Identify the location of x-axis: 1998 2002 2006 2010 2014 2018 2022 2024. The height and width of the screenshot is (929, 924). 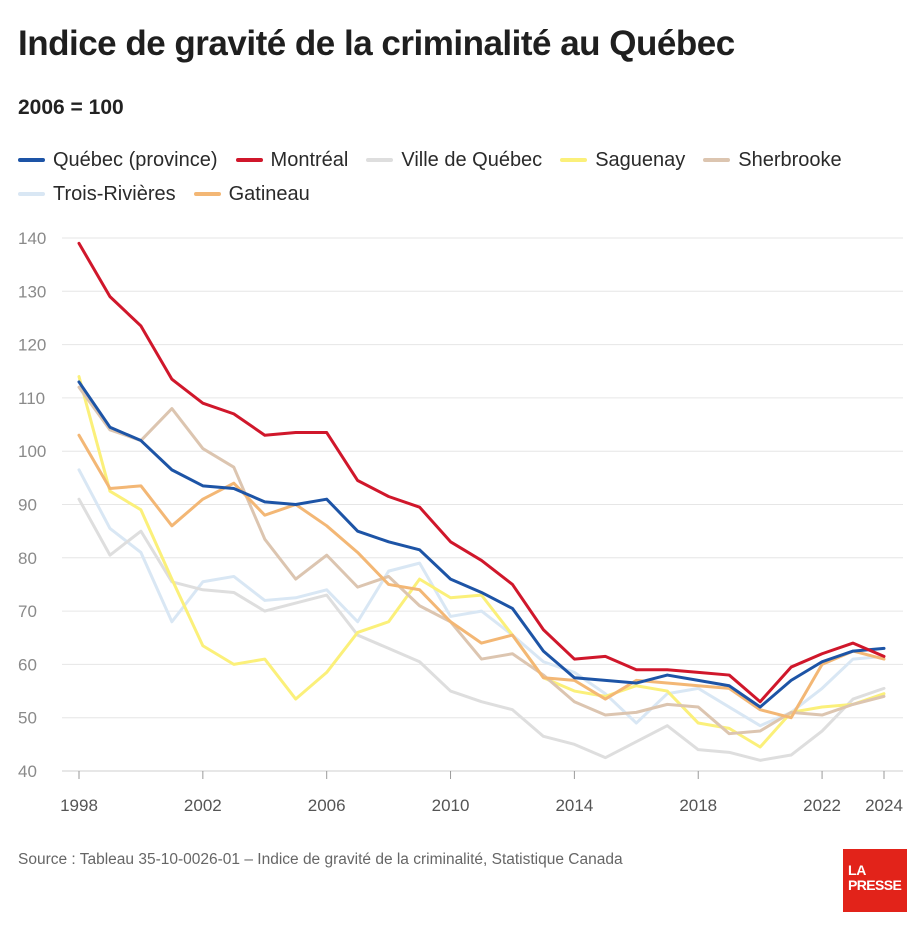
(481, 793).